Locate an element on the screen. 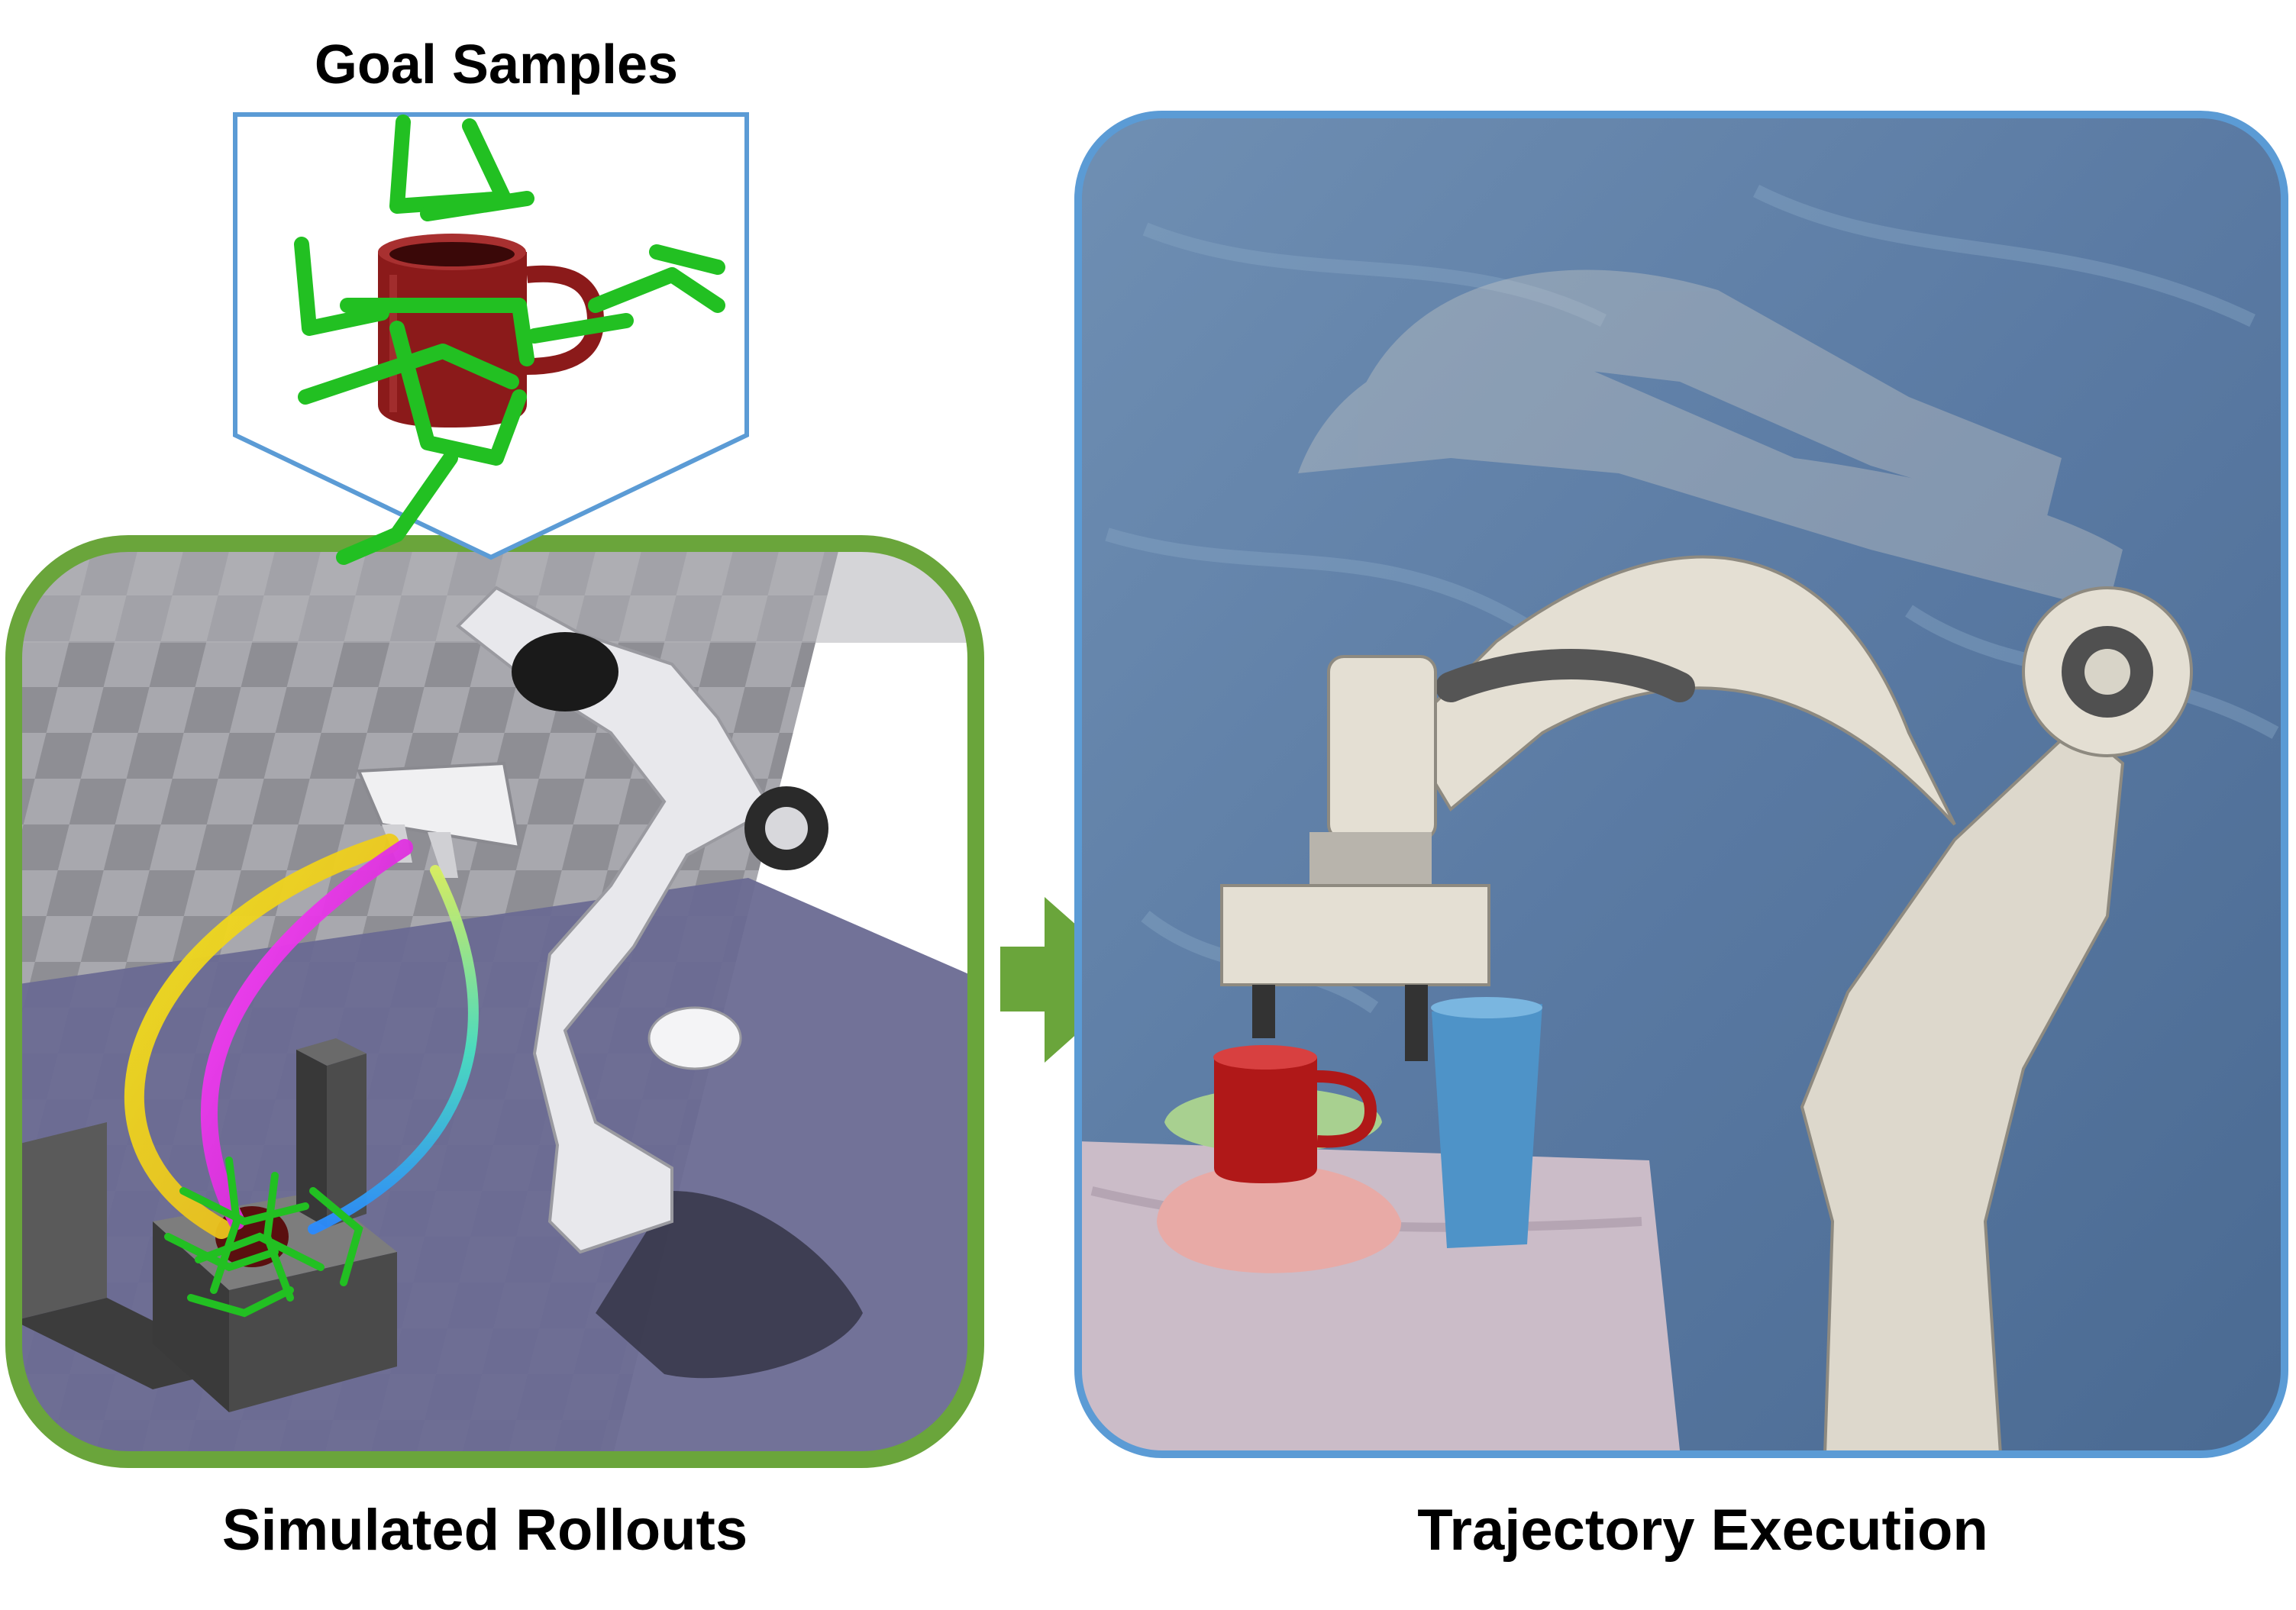 This screenshot has height=1610, width=2296. trajectory-yellow is located at coordinates (261, 1037).